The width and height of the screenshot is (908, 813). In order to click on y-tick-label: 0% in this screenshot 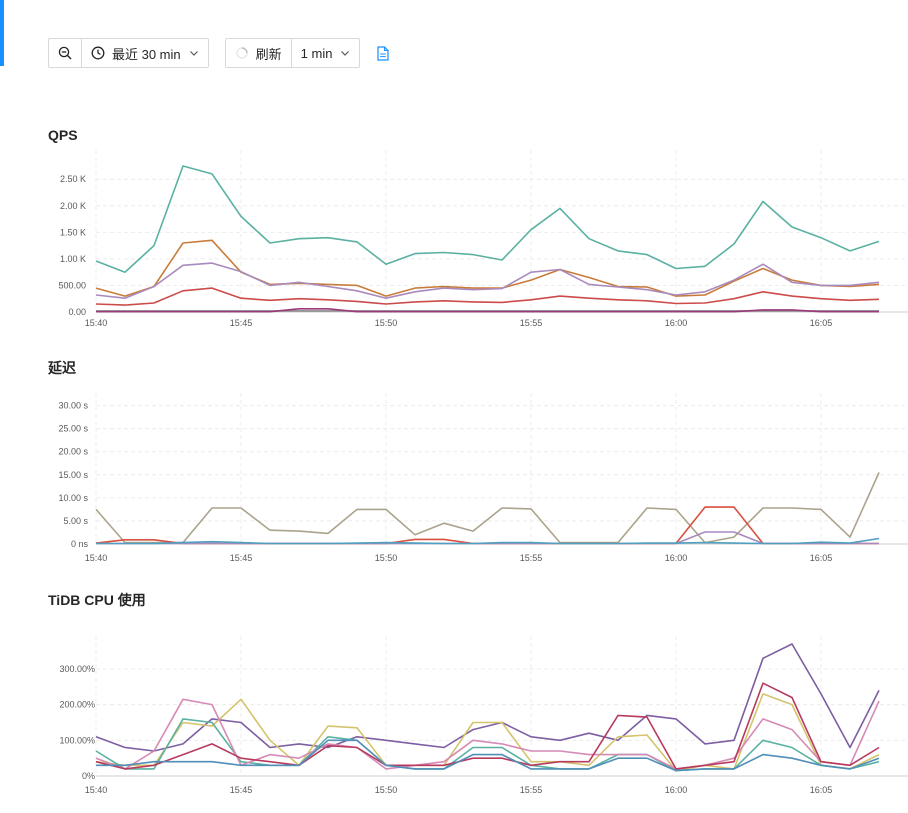, I will do `click(88, 776)`.